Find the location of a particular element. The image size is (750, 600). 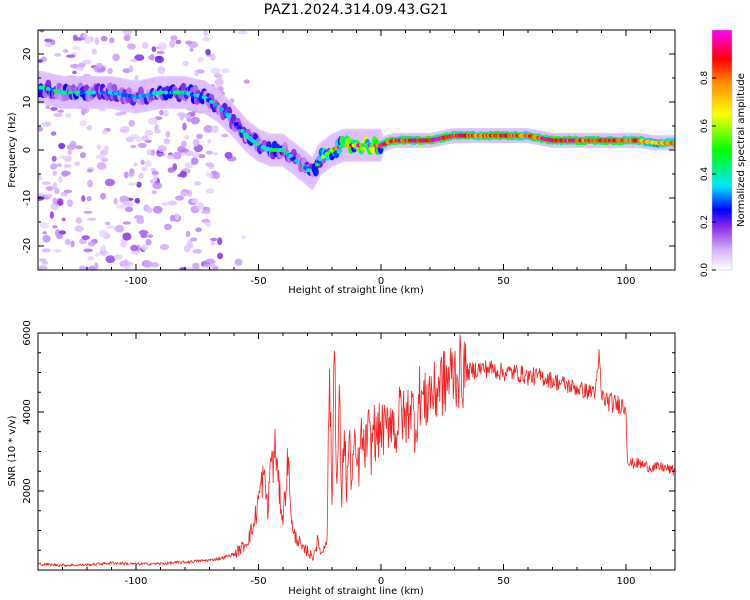

colorbar-gradient is located at coordinates (722, 150).